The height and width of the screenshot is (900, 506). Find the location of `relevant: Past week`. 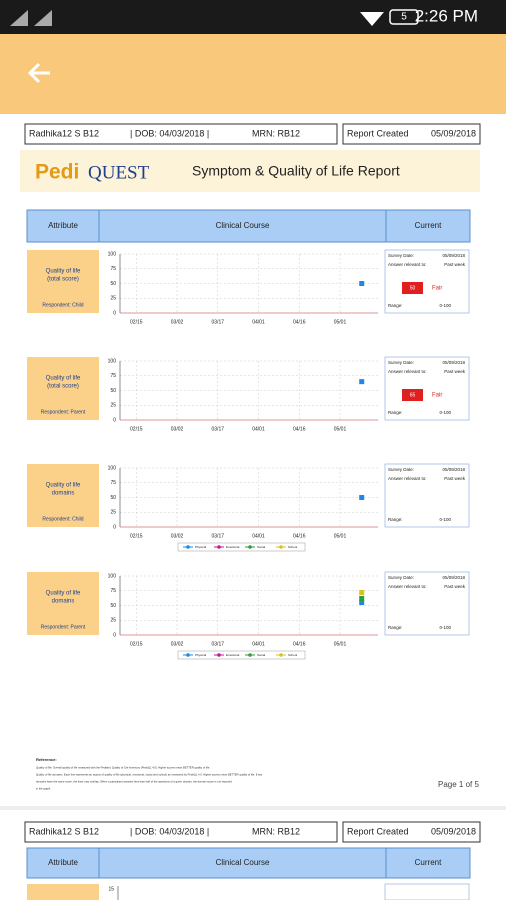

relevant: Past week is located at coordinates (455, 264).